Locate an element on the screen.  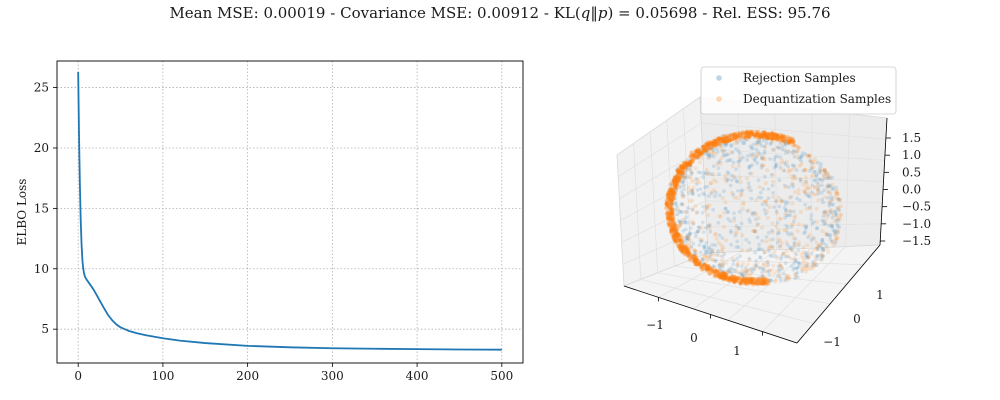
y-tick-label: 0 is located at coordinates (857, 319).